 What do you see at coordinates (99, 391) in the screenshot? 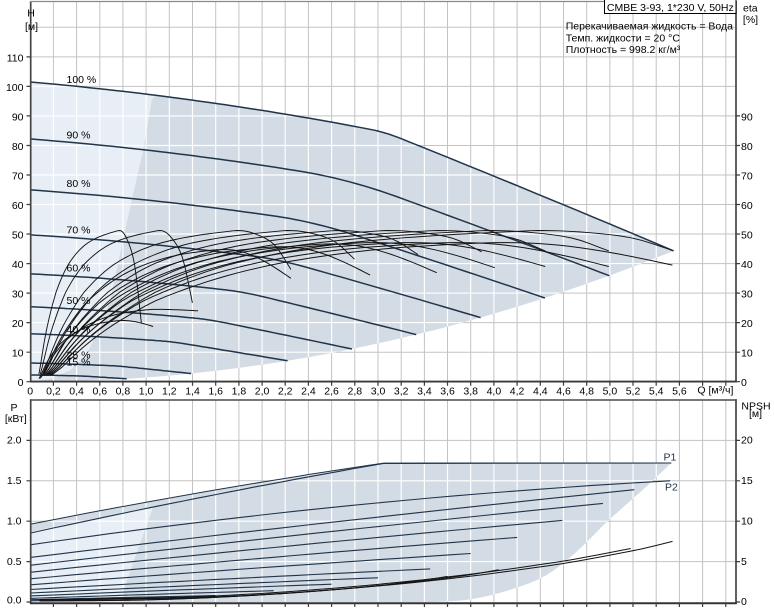
I see `svg-text: 0,6` at bounding box center [99, 391].